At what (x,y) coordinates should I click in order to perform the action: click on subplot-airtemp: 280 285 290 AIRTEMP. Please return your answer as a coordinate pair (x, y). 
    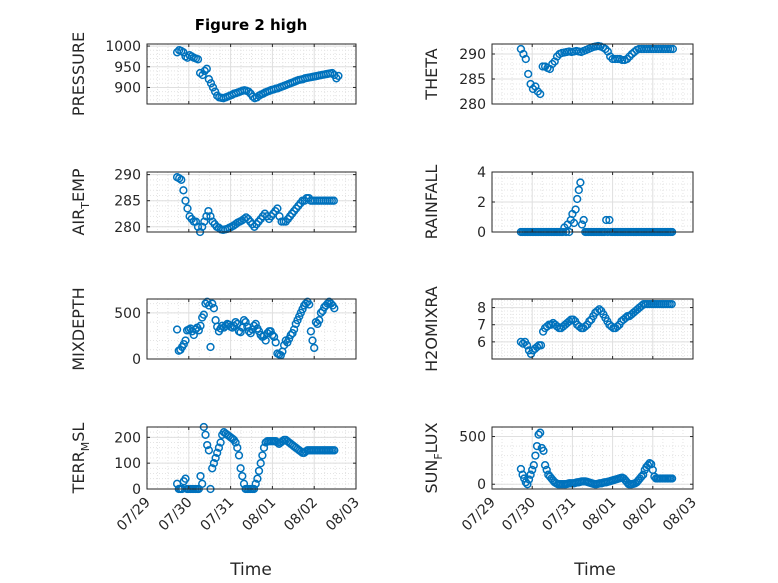
    Looking at the image, I should click on (213, 202).